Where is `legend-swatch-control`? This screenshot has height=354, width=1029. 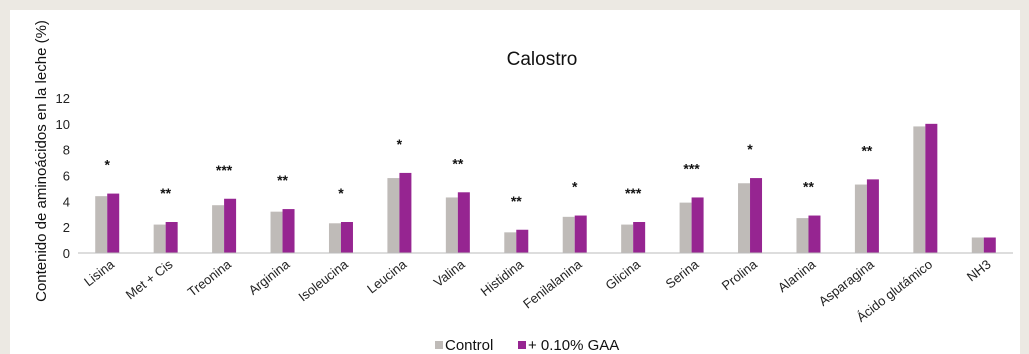 legend-swatch-control is located at coordinates (439, 345).